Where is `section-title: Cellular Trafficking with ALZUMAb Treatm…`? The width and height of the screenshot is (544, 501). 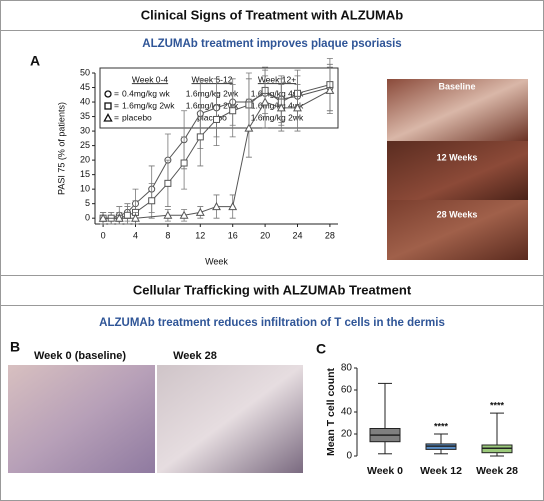
section-title: Cellular Trafficking with ALZUMAb Treatm… is located at coordinates (272, 289).